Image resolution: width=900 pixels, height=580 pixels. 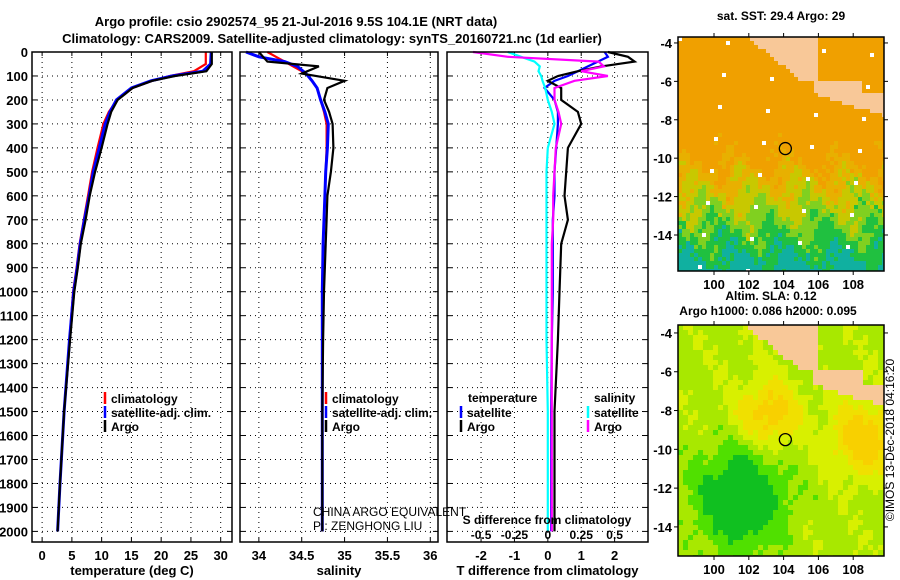 I want to click on x-tick-label: 2, so click(x=614, y=555).